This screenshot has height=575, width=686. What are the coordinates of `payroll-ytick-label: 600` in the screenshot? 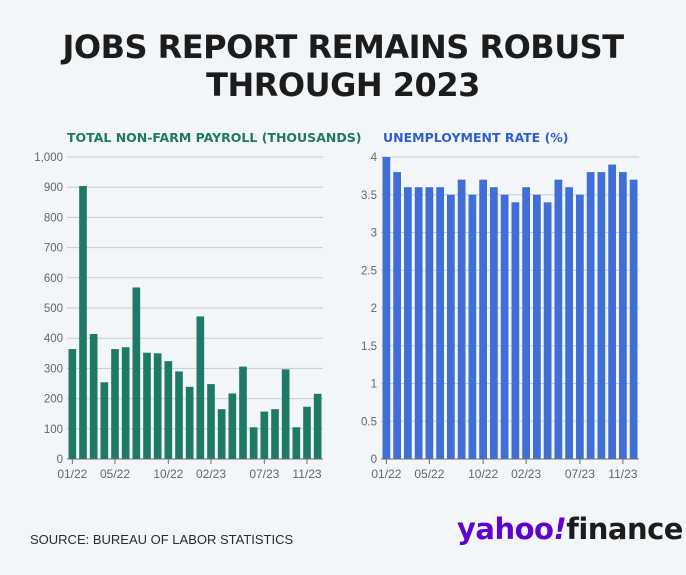 It's located at (53, 279).